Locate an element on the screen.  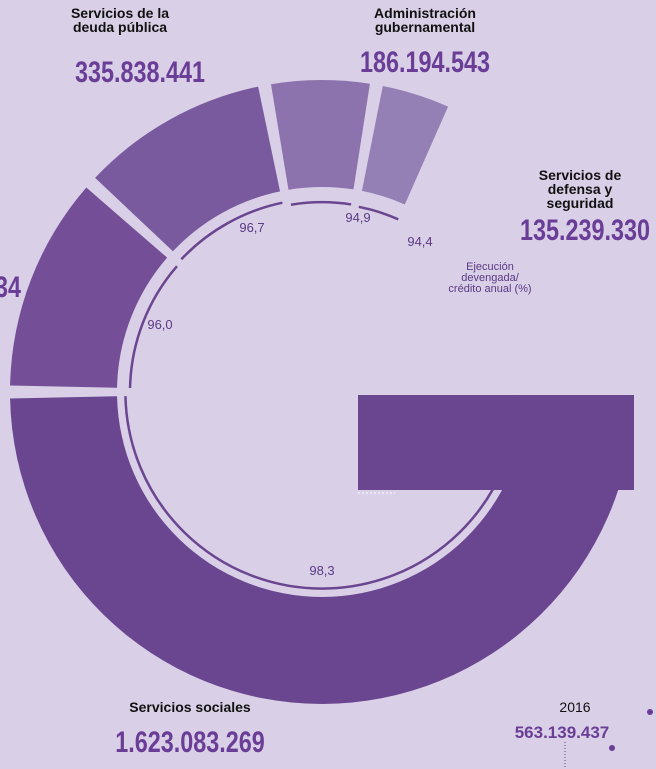
year-value: 563.139.437 is located at coordinates (562, 732).